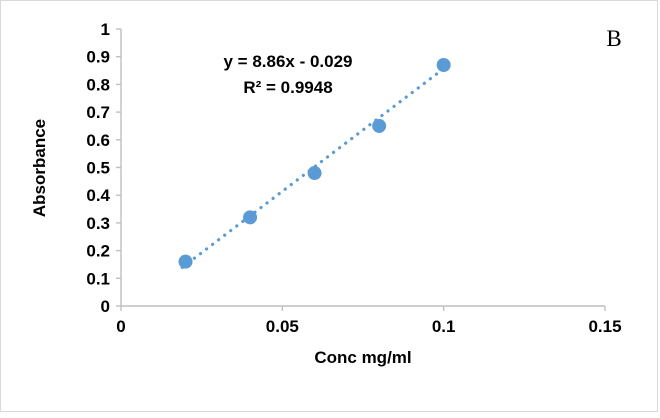 This screenshot has width=660, height=418. Describe the element at coordinates (282, 326) in the screenshot. I see `x-tick-label: 0.05` at that location.